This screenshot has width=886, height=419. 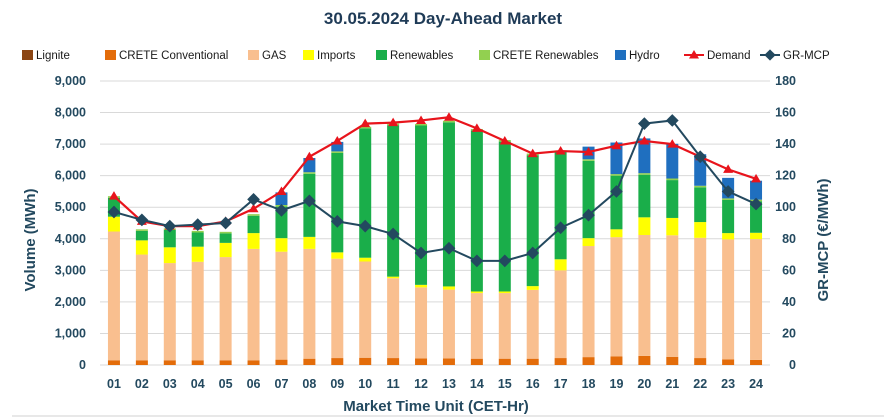 I want to click on legend-label-hydro: Hydro, so click(x=644, y=56).